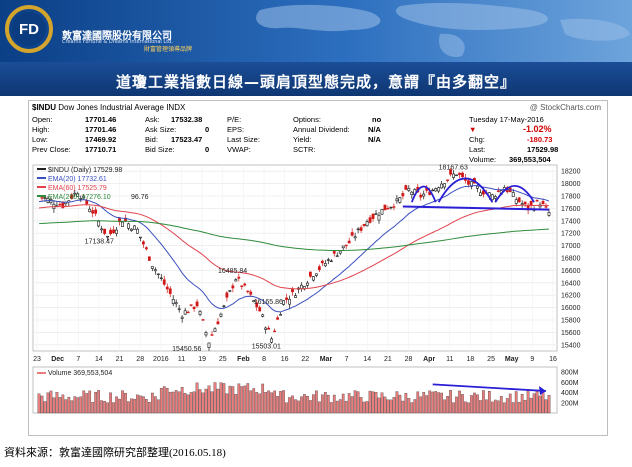  I want to click on price-annotation: 16165.86, so click(268, 302).